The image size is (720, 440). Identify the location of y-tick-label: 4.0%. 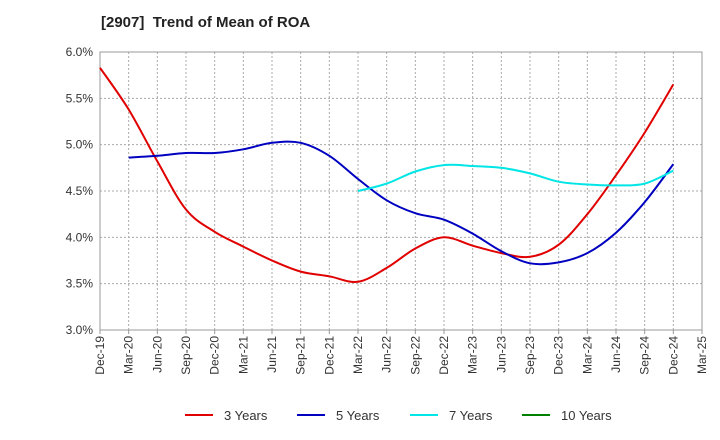
(80, 237).